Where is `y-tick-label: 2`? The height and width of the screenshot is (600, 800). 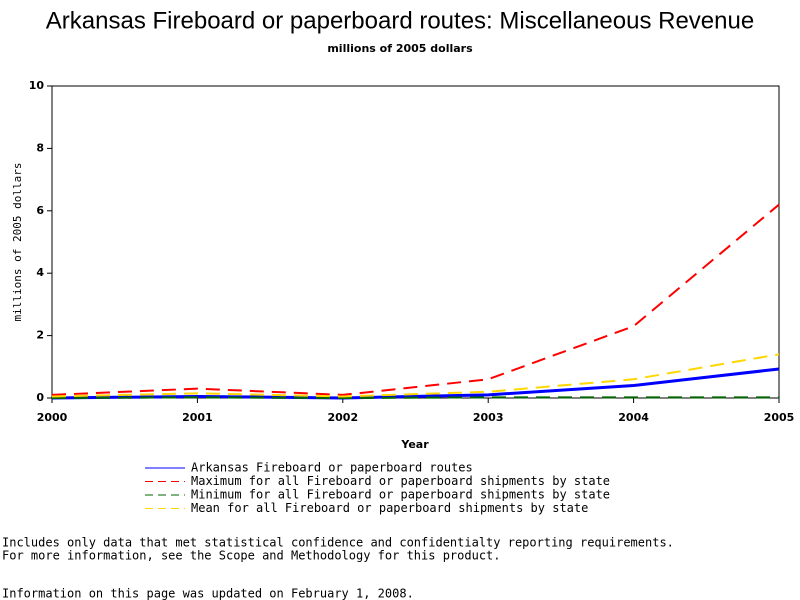
y-tick-label: 2 is located at coordinates (40, 335).